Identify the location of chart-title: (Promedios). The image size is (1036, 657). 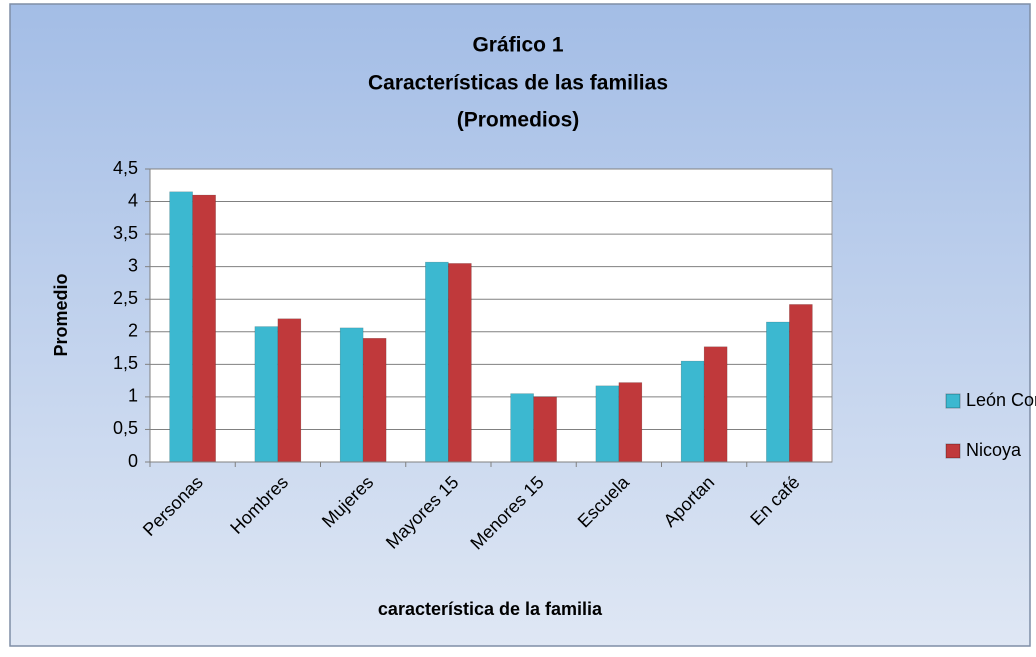
(518, 120).